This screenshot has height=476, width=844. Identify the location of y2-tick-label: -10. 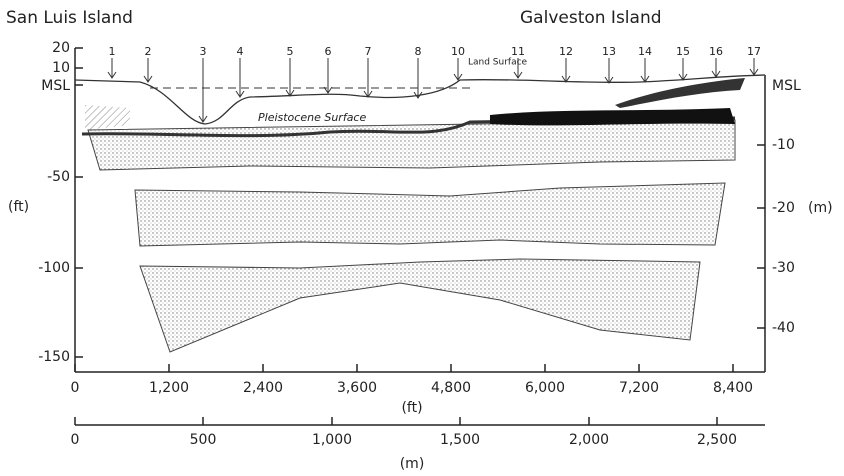
(783, 145).